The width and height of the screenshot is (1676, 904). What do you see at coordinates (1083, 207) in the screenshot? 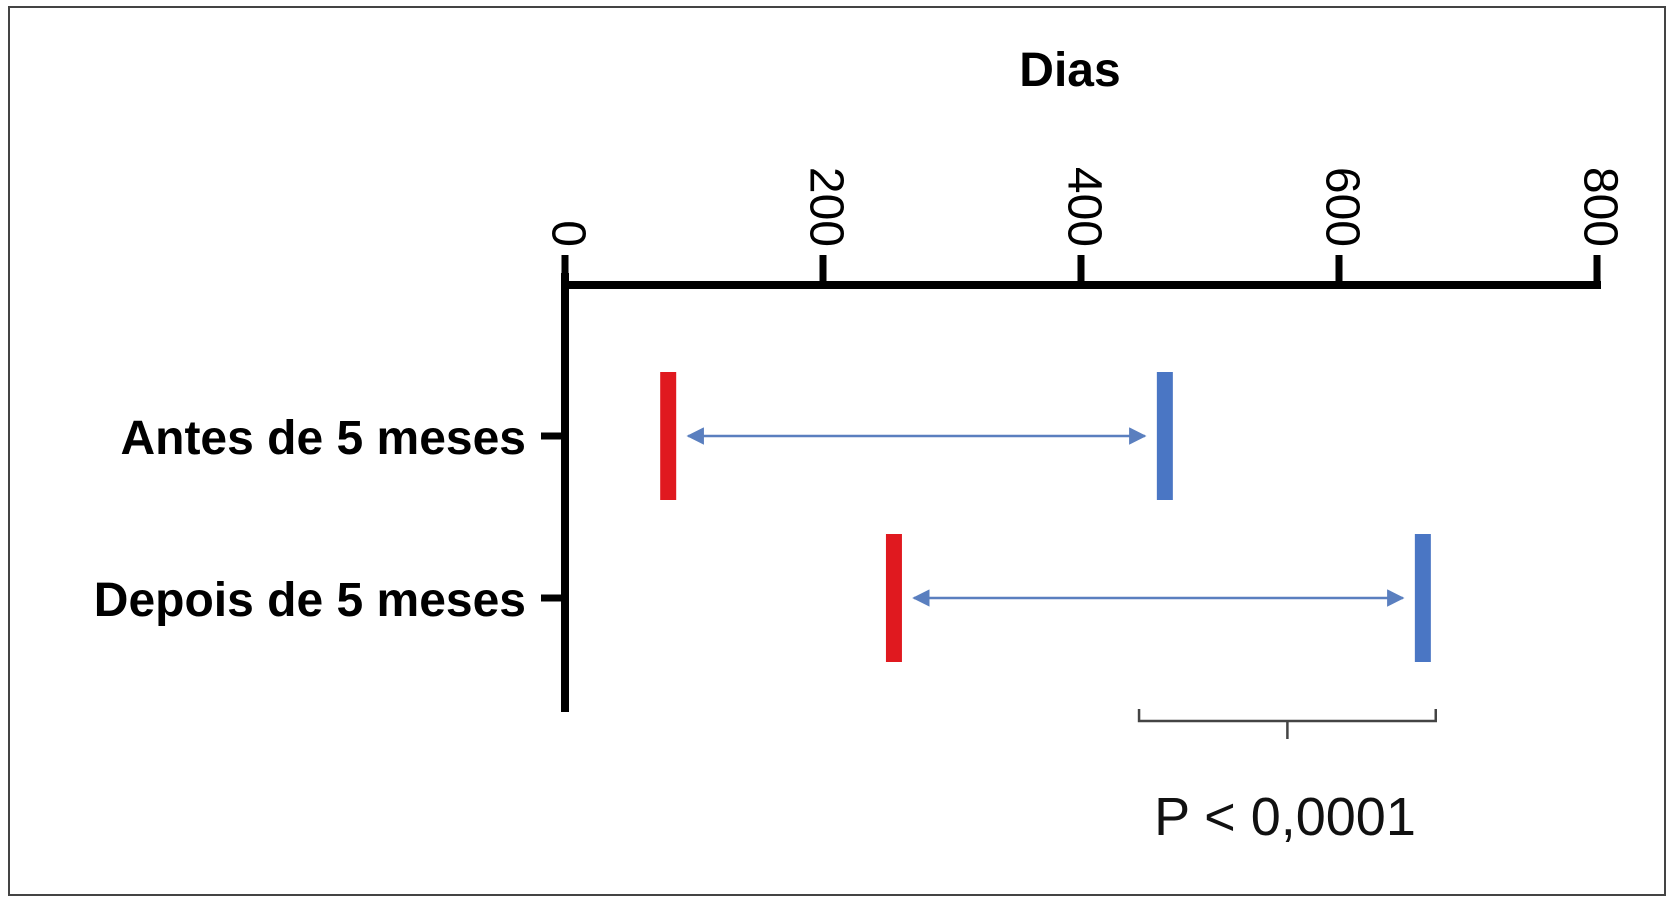
I see `x-tick-label: 400` at bounding box center [1083, 207].